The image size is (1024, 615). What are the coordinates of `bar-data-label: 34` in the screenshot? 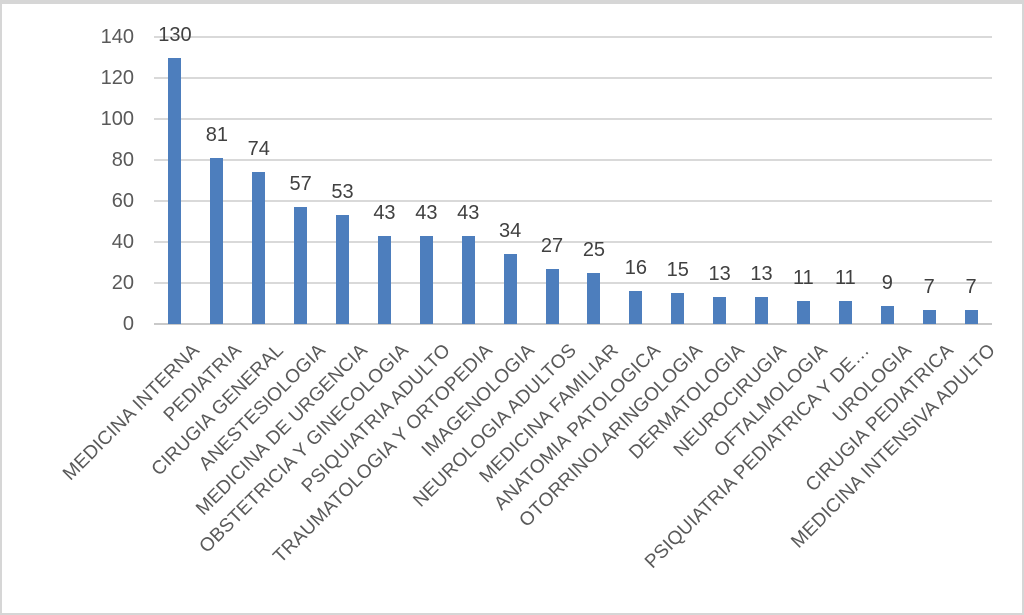 It's located at (510, 231).